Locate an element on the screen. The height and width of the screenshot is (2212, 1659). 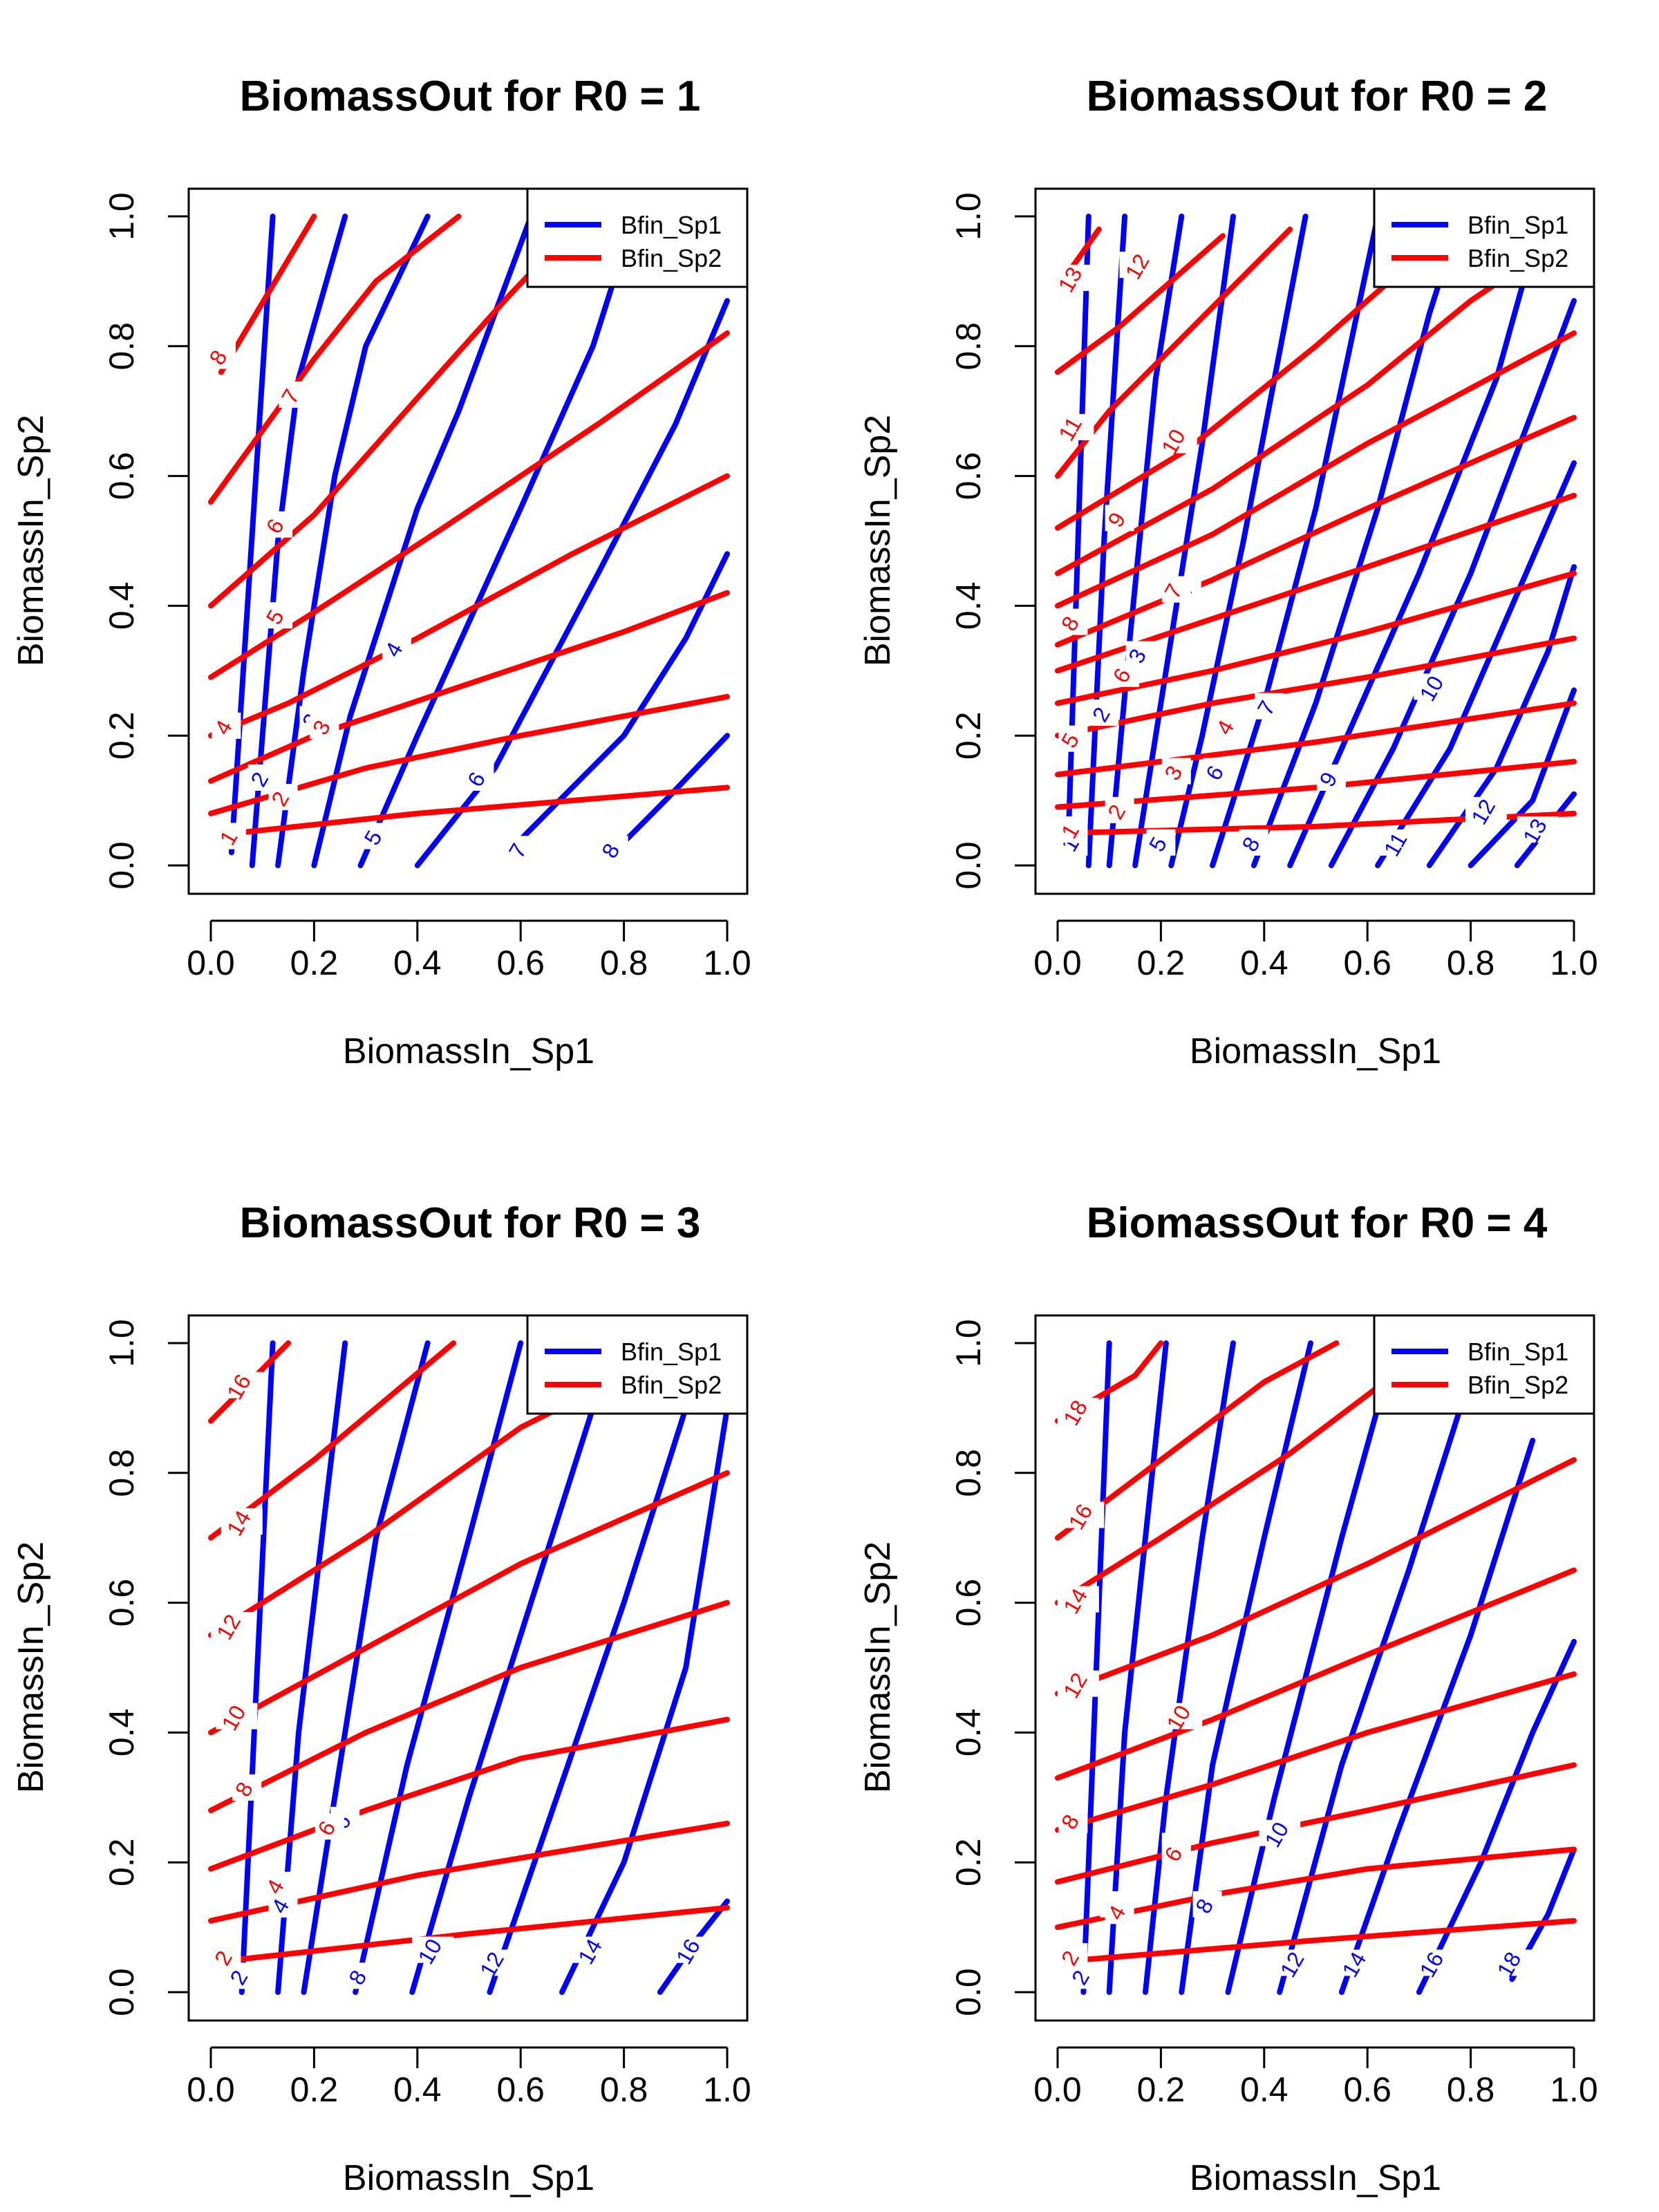
contour-labels: 2468101214161824681012141618 is located at coordinates (1295, 1693).